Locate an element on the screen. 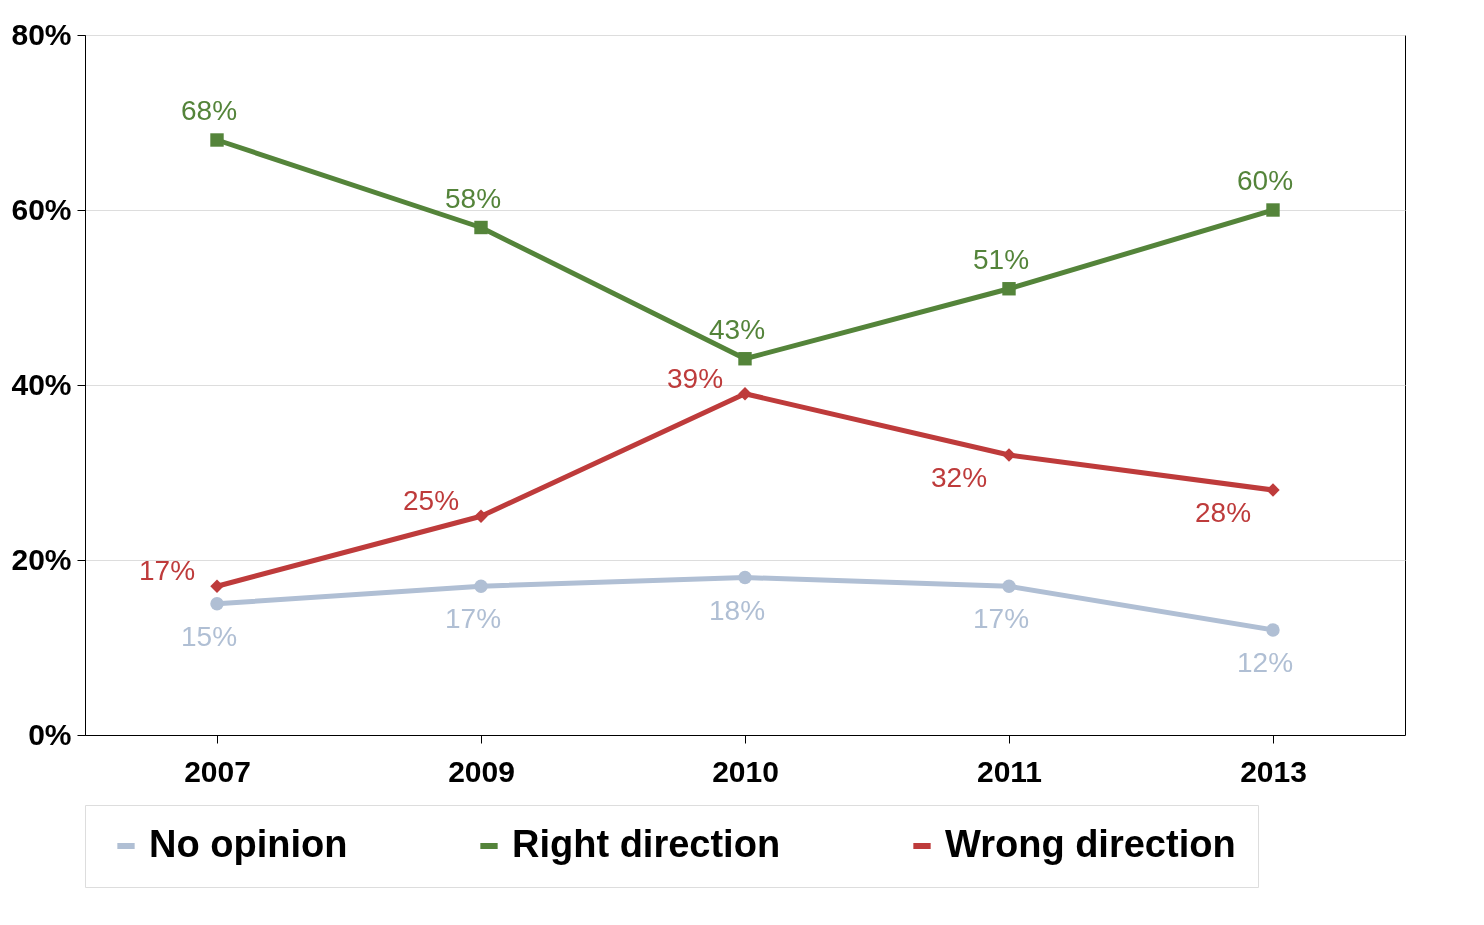 The height and width of the screenshot is (925, 1484). data-label: 58% is located at coordinates (473, 198).